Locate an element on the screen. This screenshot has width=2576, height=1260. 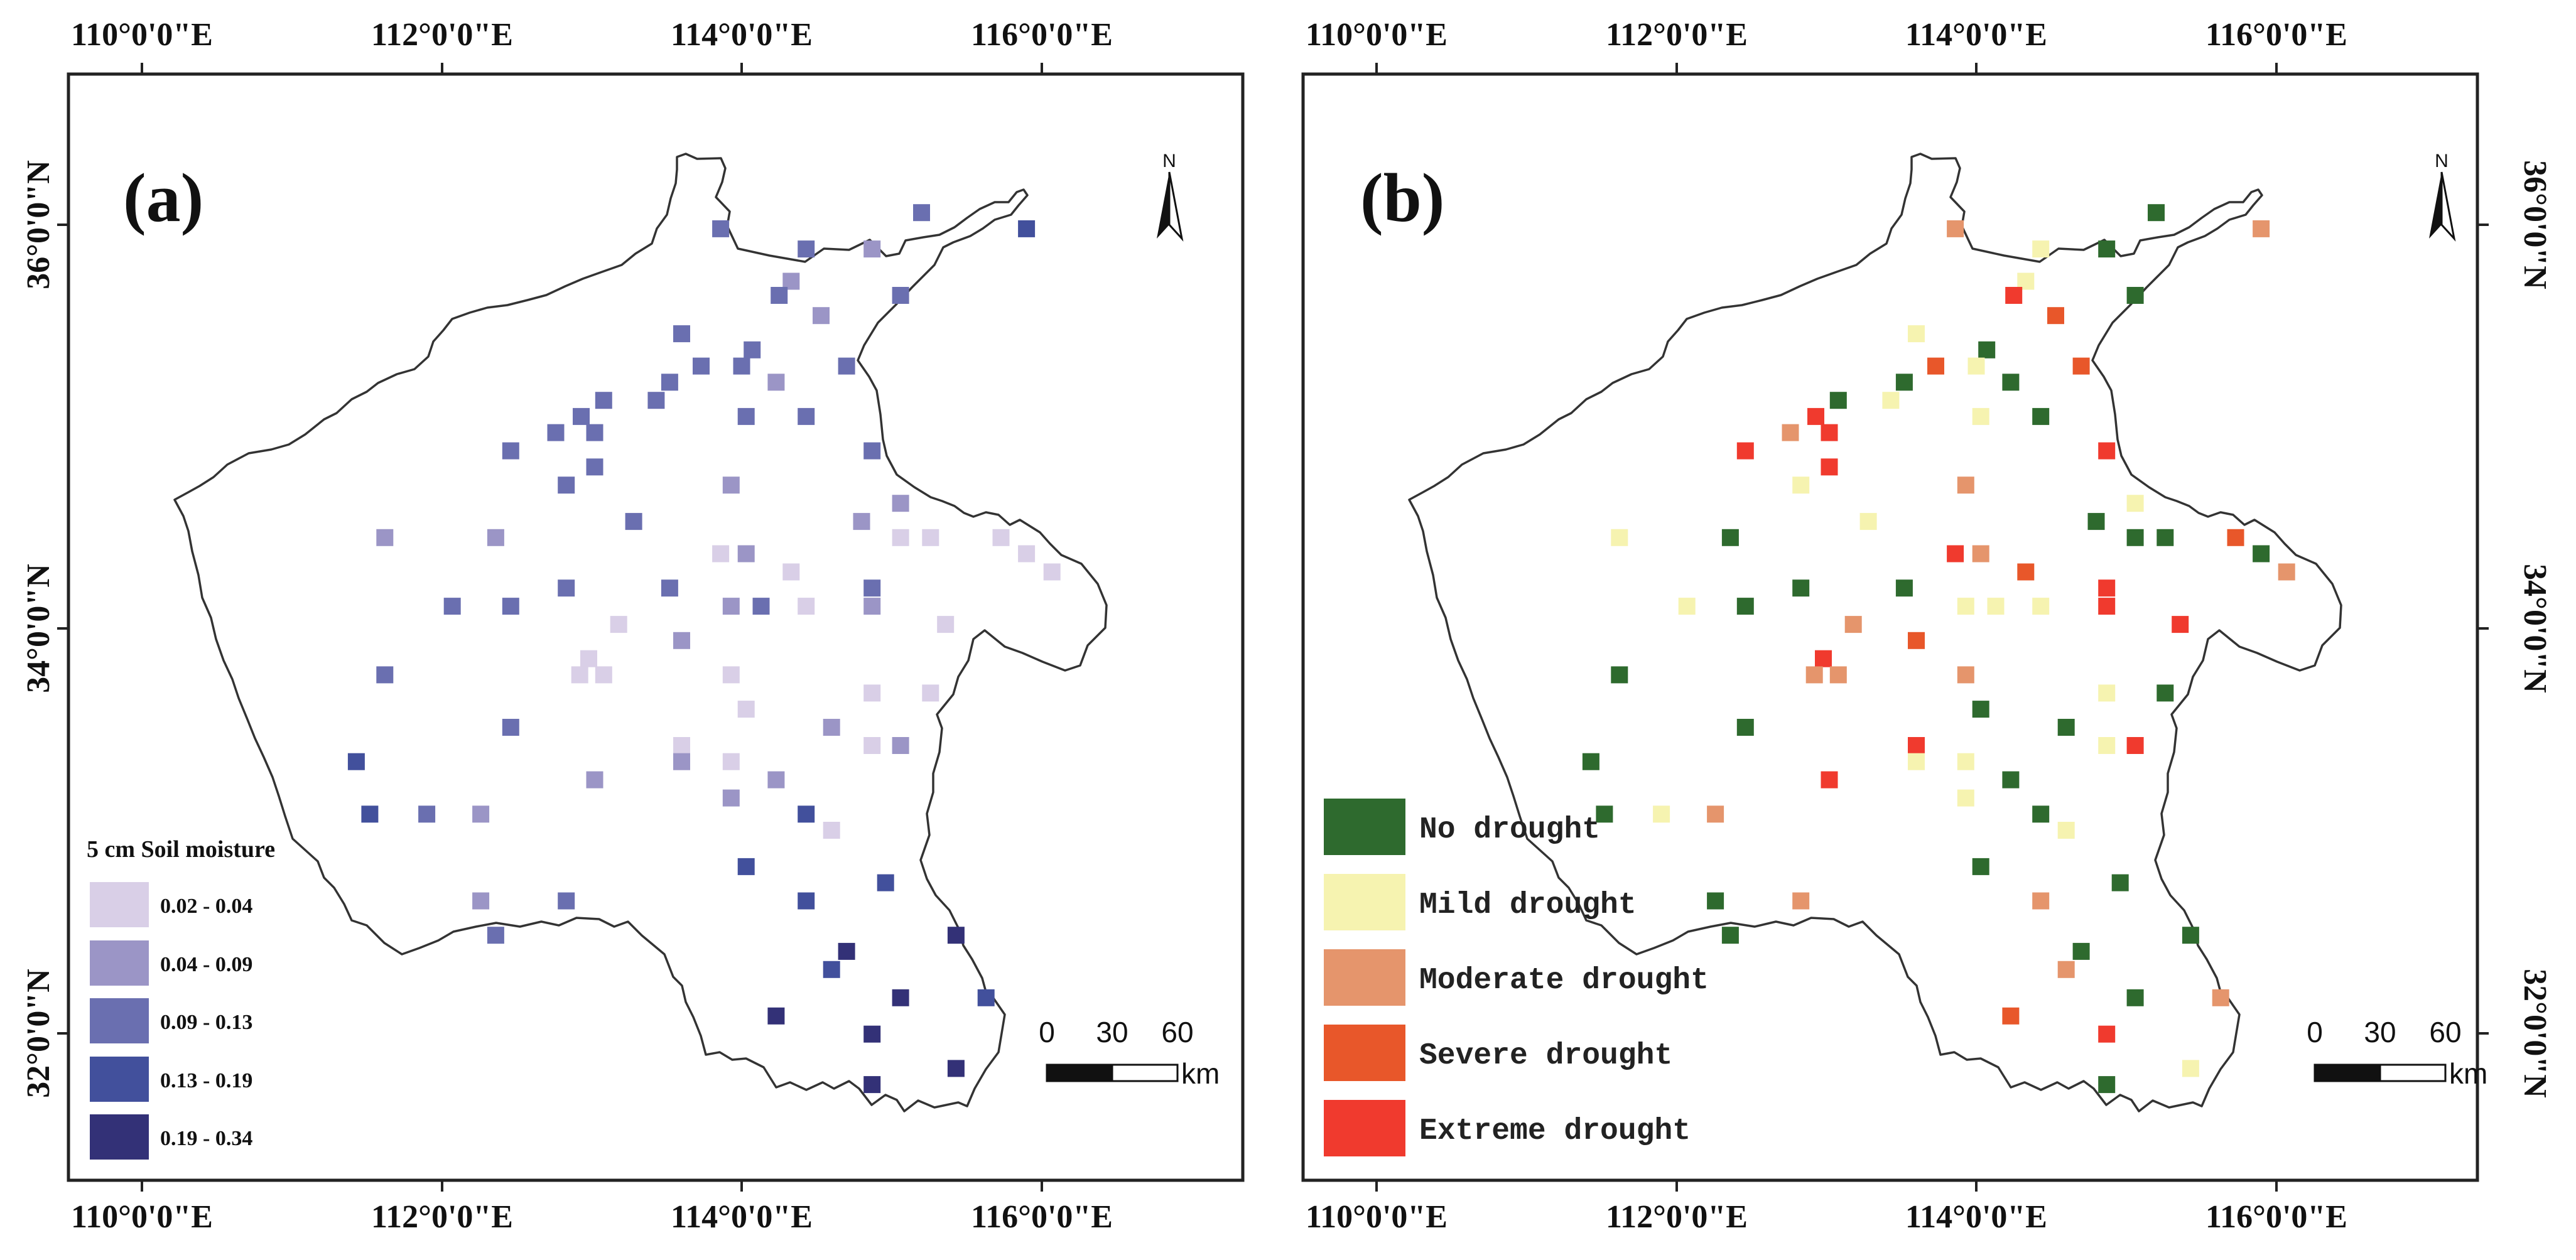
scale-tick-label: 0 is located at coordinates (2315, 1032).